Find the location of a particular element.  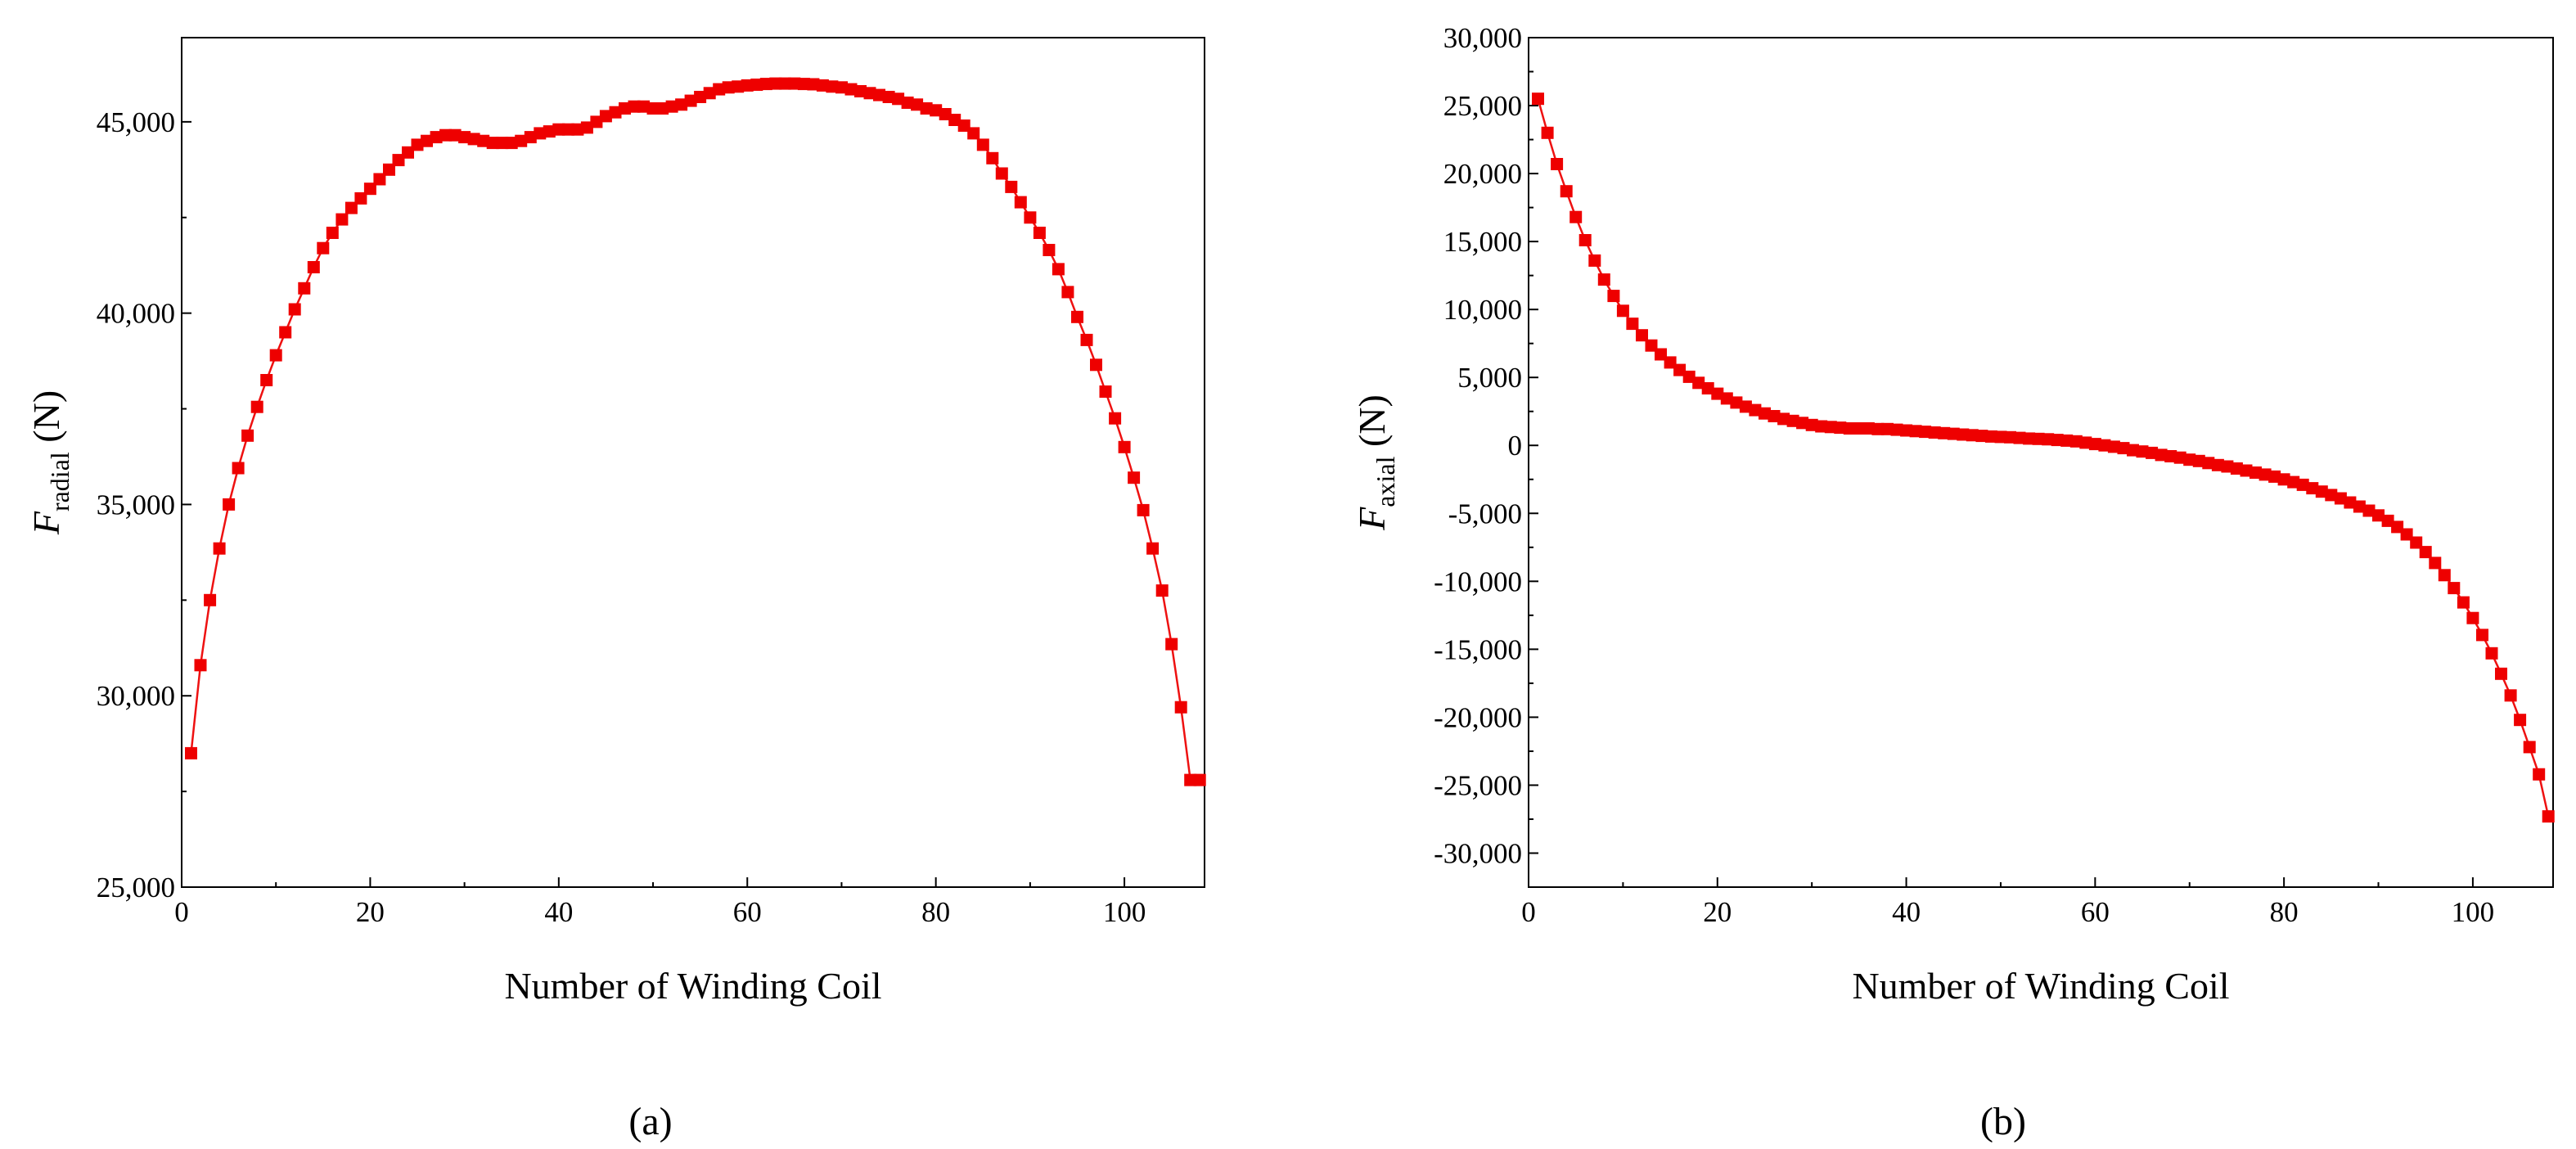

y-tick-label-b: 10,000 is located at coordinates (1483, 310).